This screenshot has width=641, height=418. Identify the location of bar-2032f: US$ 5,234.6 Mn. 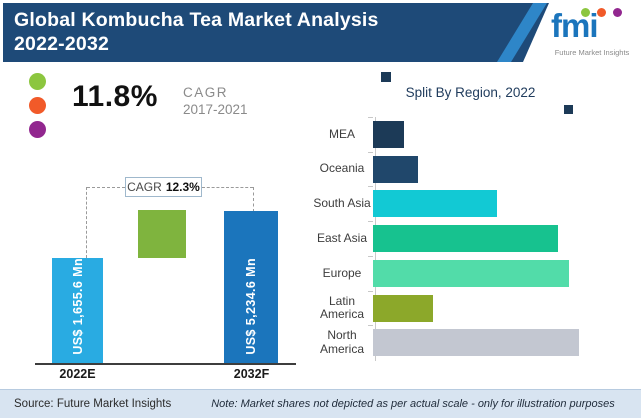
(251, 287).